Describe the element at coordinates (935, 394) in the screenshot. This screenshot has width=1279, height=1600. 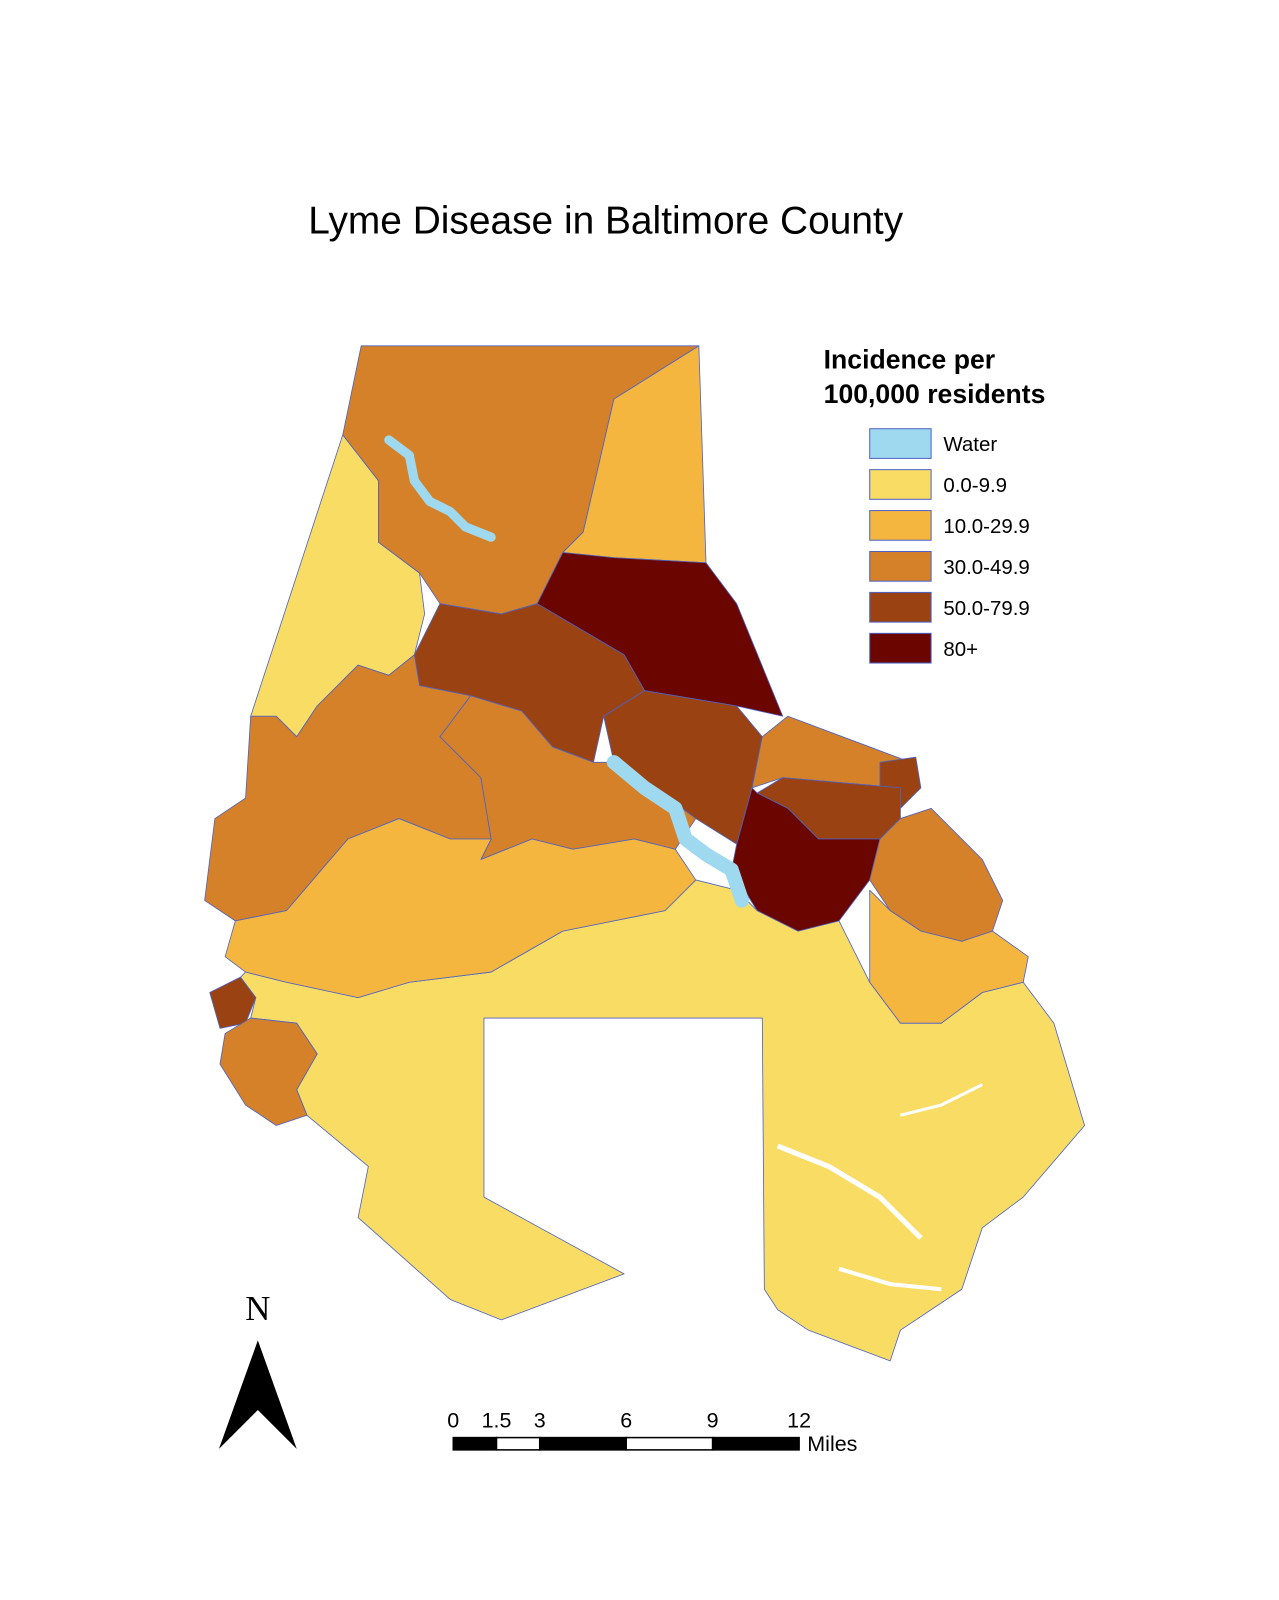
I see `legend-title: 100,000 residents` at that location.